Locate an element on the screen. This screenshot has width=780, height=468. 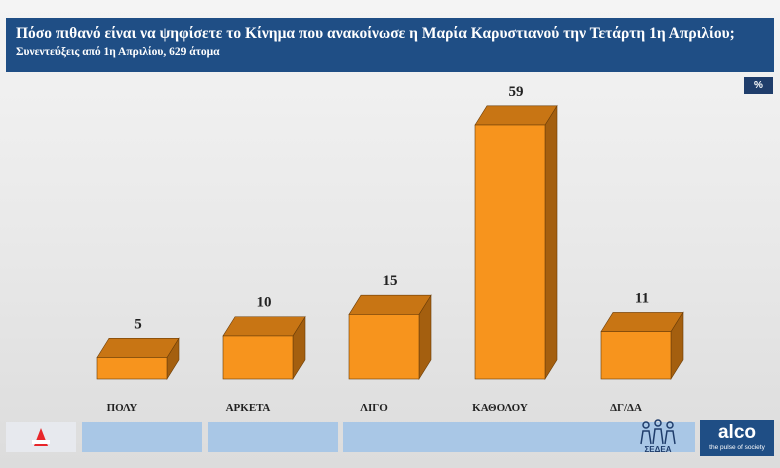
category-label-4: ΔΓ/ΔΑ is located at coordinates (626, 408).